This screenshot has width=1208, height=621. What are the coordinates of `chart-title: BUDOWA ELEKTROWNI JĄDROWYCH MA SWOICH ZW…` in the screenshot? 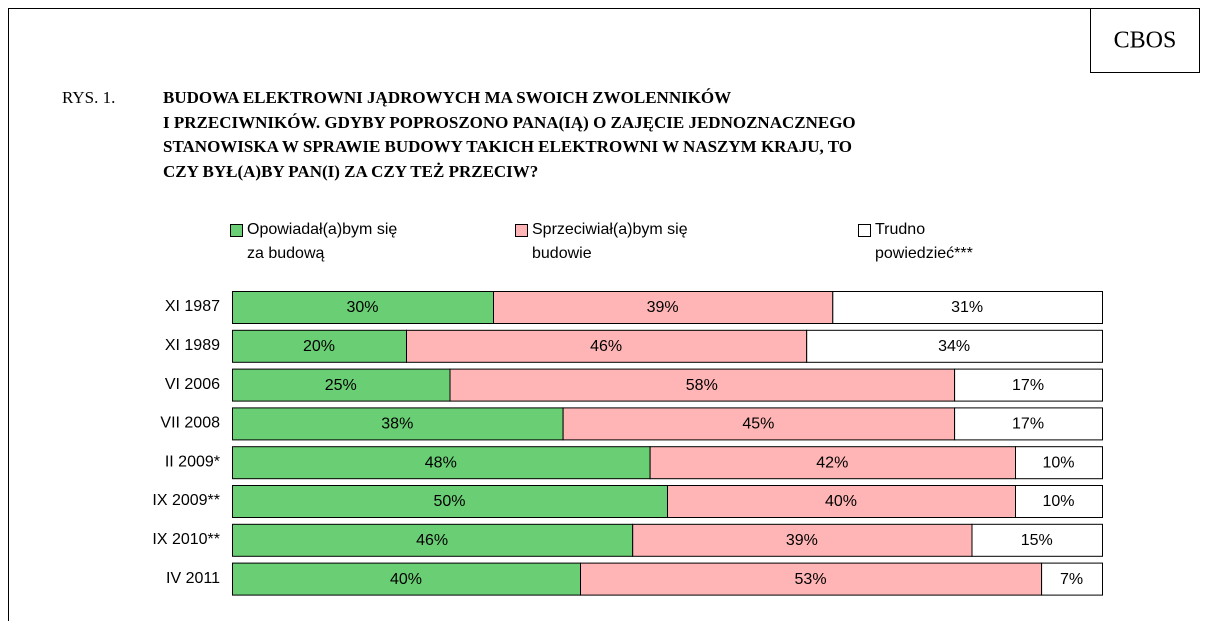 It's located at (509, 134).